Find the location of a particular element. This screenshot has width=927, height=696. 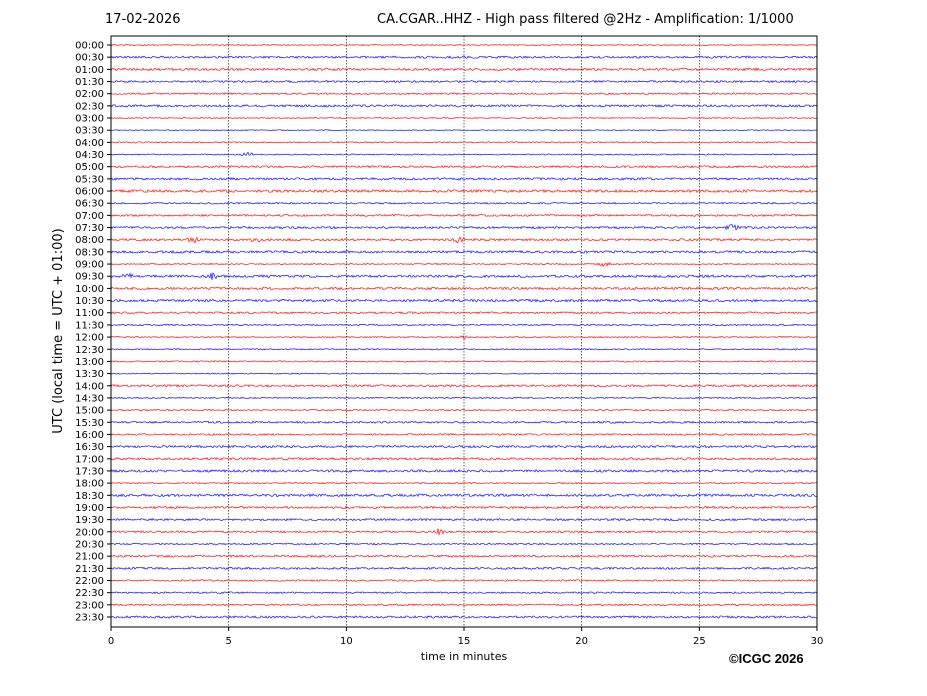

y-tick-label: 07:30 is located at coordinates (89, 228).